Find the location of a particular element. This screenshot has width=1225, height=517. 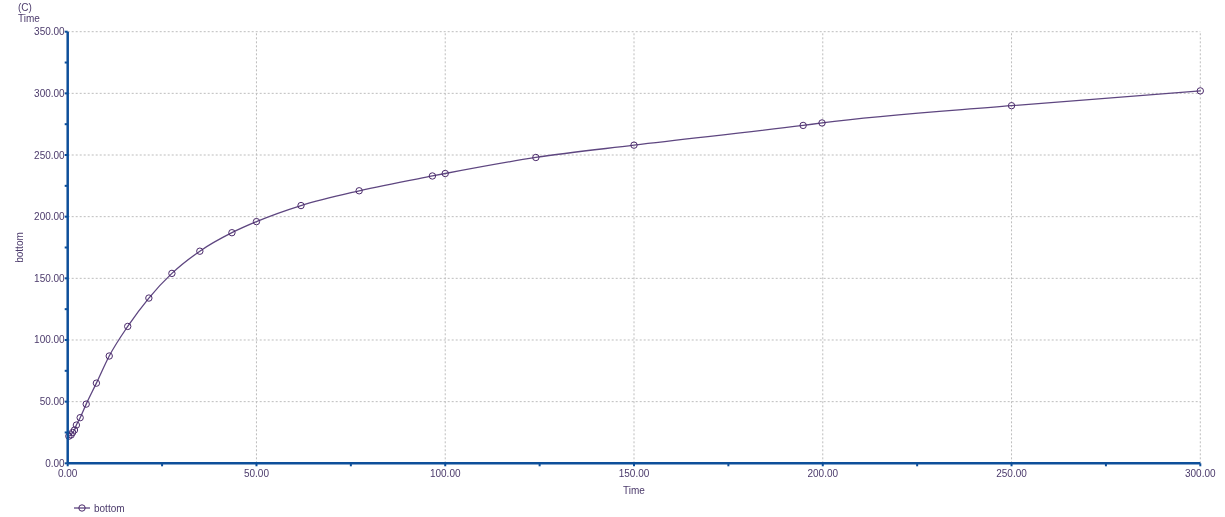

x-tick-label: 50.00 is located at coordinates (256, 474).